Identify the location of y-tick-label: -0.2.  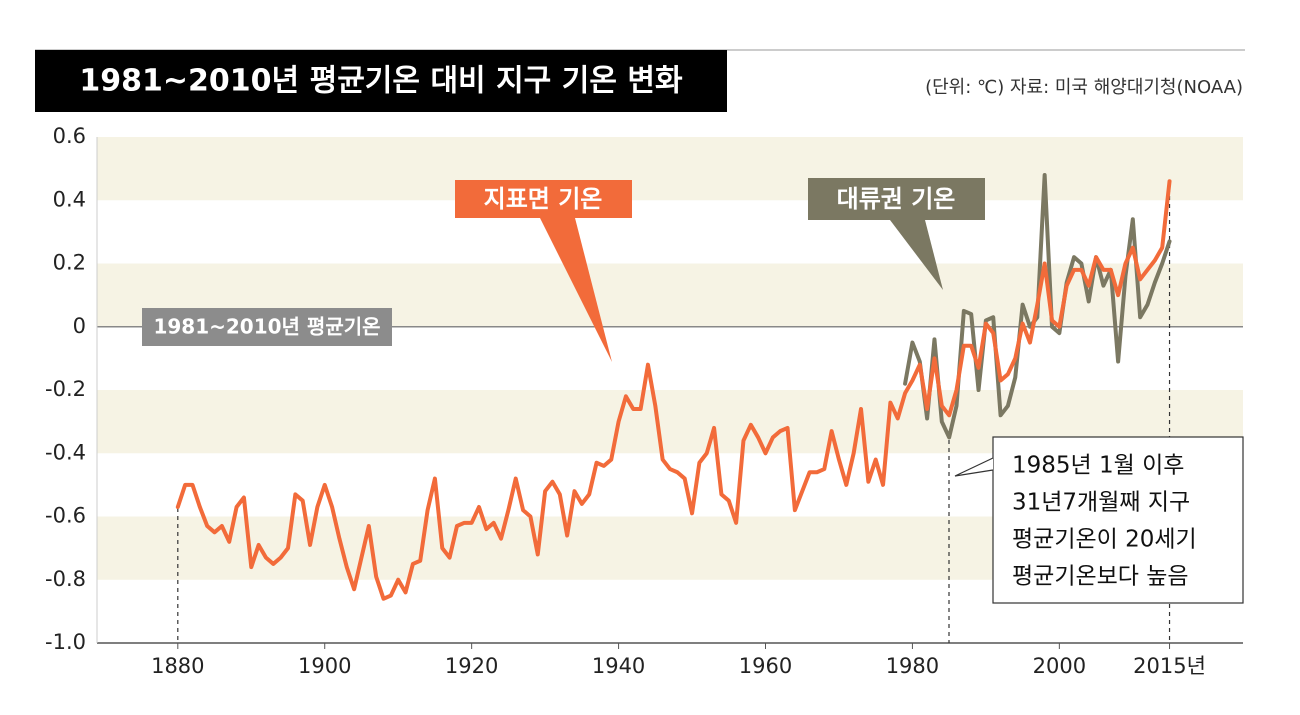
(65, 389).